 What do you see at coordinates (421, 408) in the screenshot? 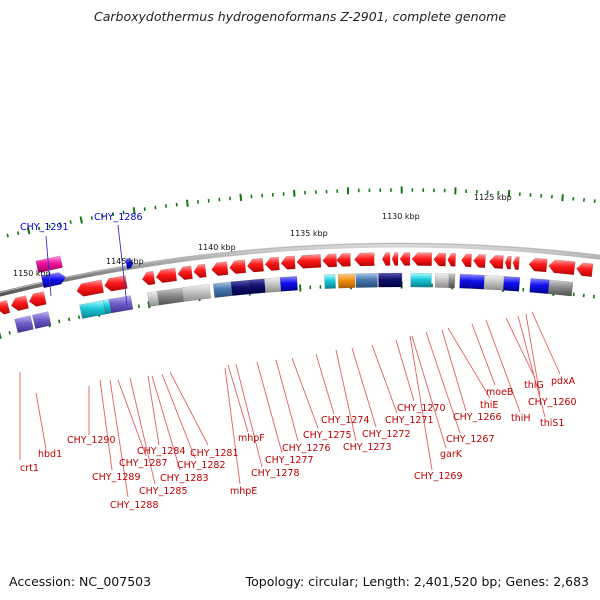
I see `gene-label-chy1270: CHY_1270` at bounding box center [421, 408].